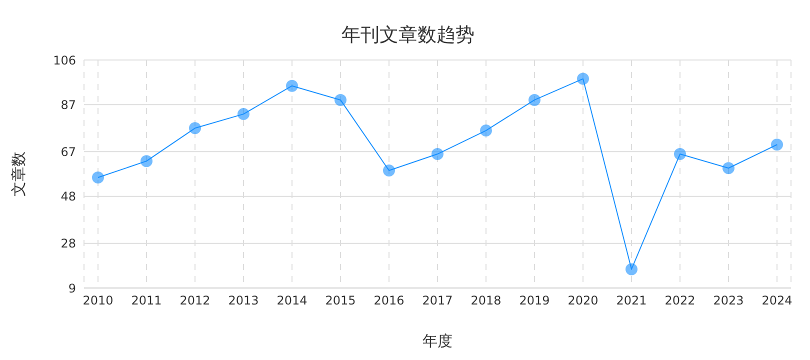 The height and width of the screenshot is (360, 810). I want to click on y-tick-label: 87, so click(68, 105).